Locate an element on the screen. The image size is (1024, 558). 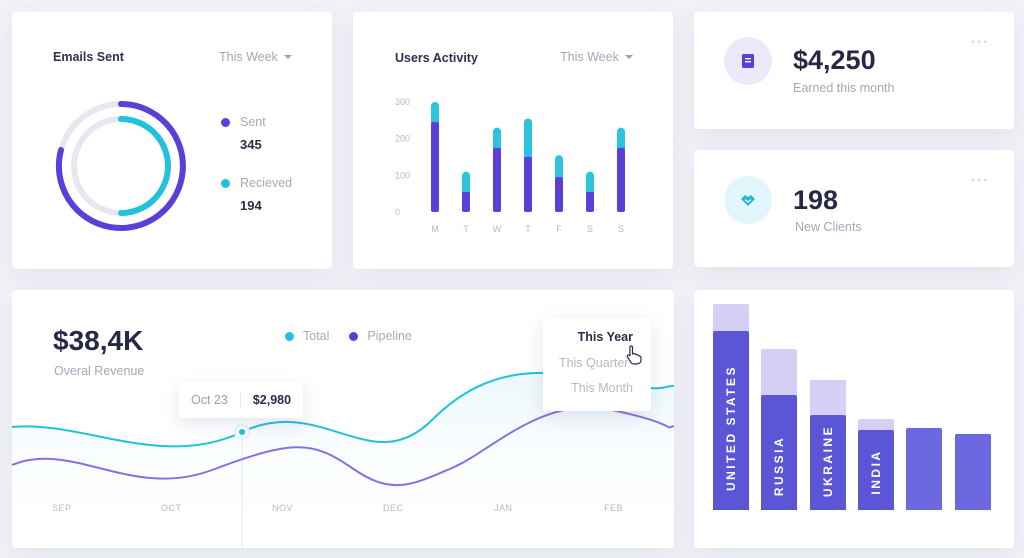
tooltip-date: Oct 23 is located at coordinates (209, 400).